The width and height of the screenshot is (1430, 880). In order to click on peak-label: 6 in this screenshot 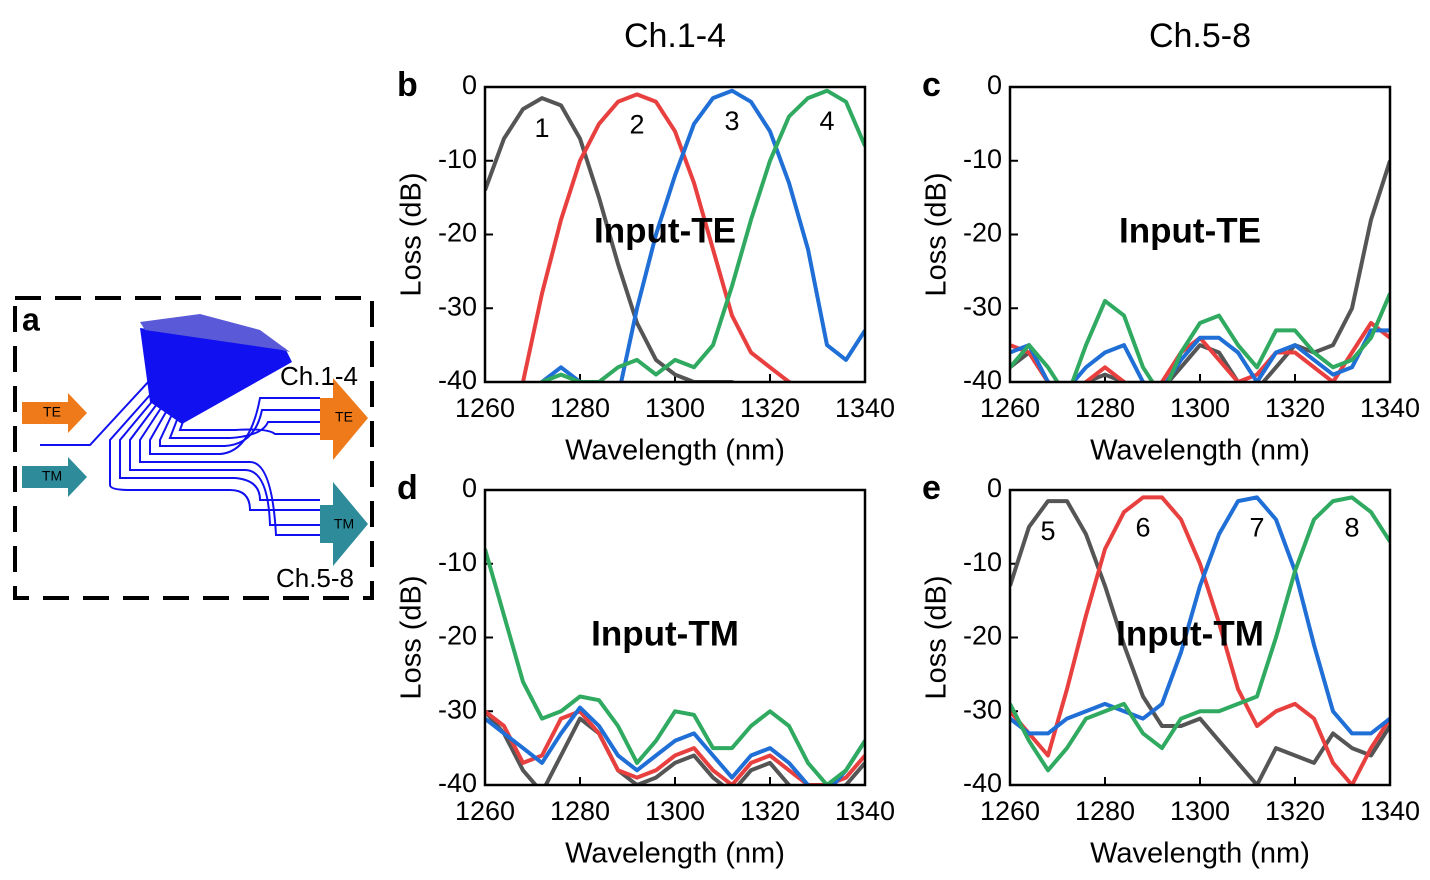, I will do `click(1142, 528)`.